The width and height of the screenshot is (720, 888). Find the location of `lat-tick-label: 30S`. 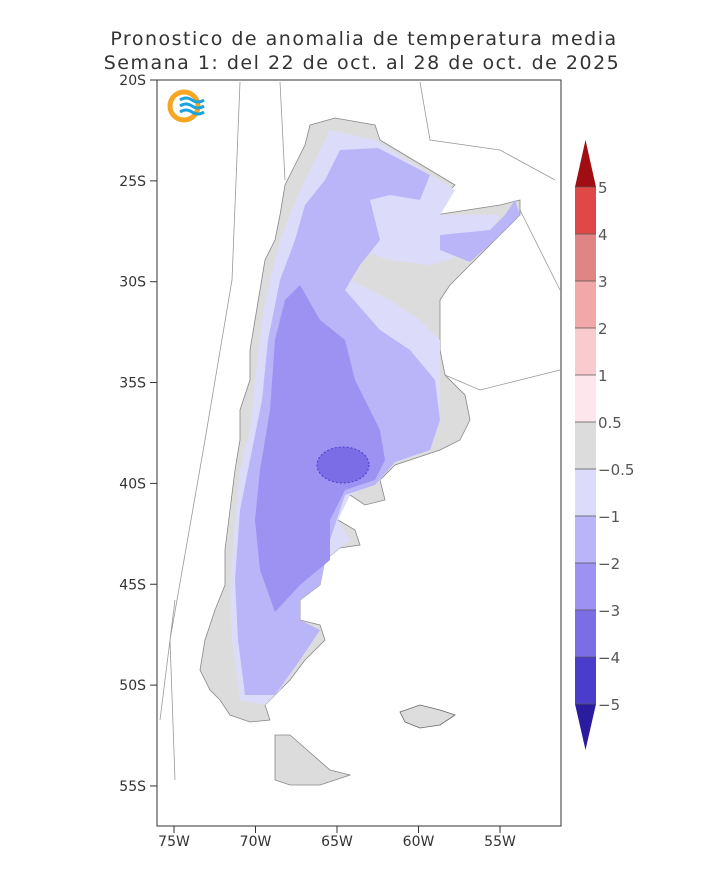

lat-tick-label: 30S is located at coordinates (132, 283).